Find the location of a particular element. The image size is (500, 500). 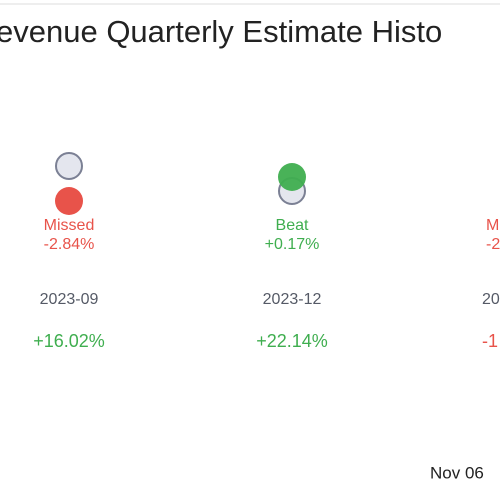

change: +22.14% is located at coordinates (292, 341).